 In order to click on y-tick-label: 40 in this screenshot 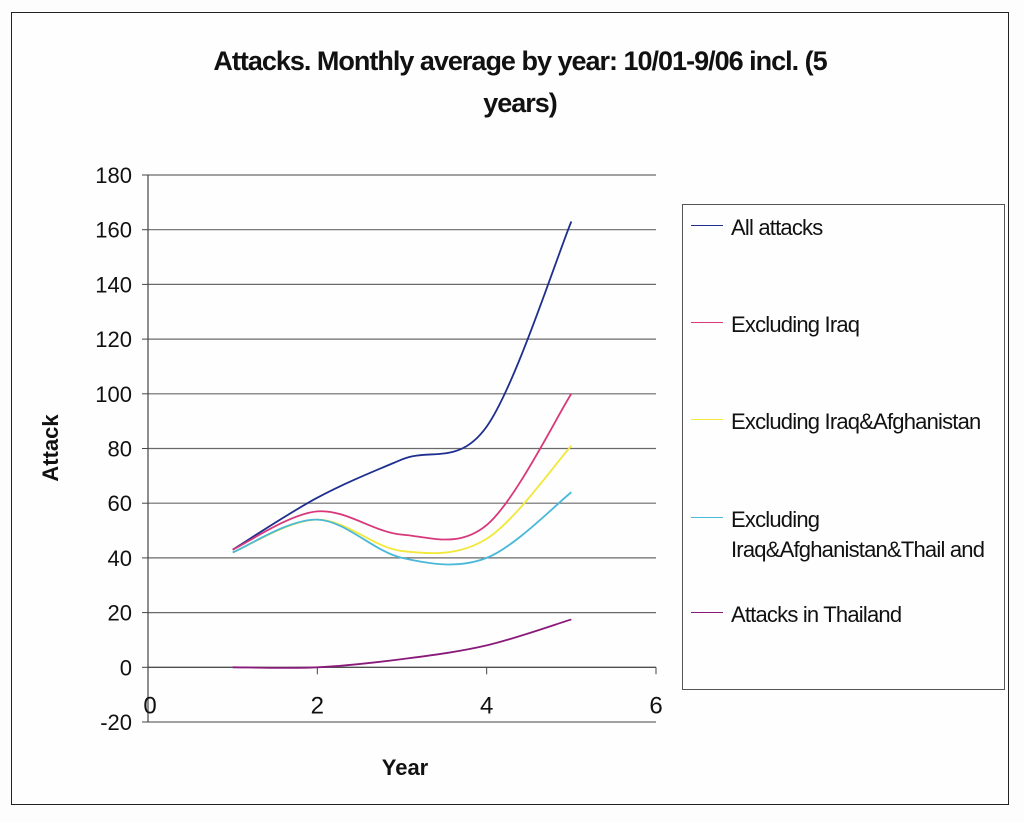, I will do `click(120, 558)`.